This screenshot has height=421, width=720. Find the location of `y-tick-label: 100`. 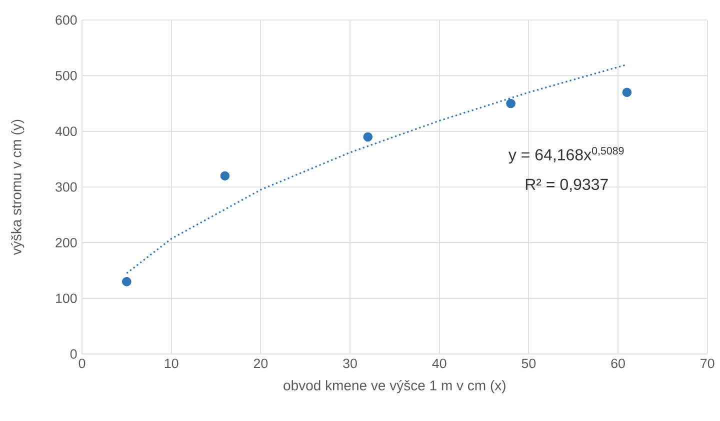

y-tick-label: 100 is located at coordinates (66, 299).